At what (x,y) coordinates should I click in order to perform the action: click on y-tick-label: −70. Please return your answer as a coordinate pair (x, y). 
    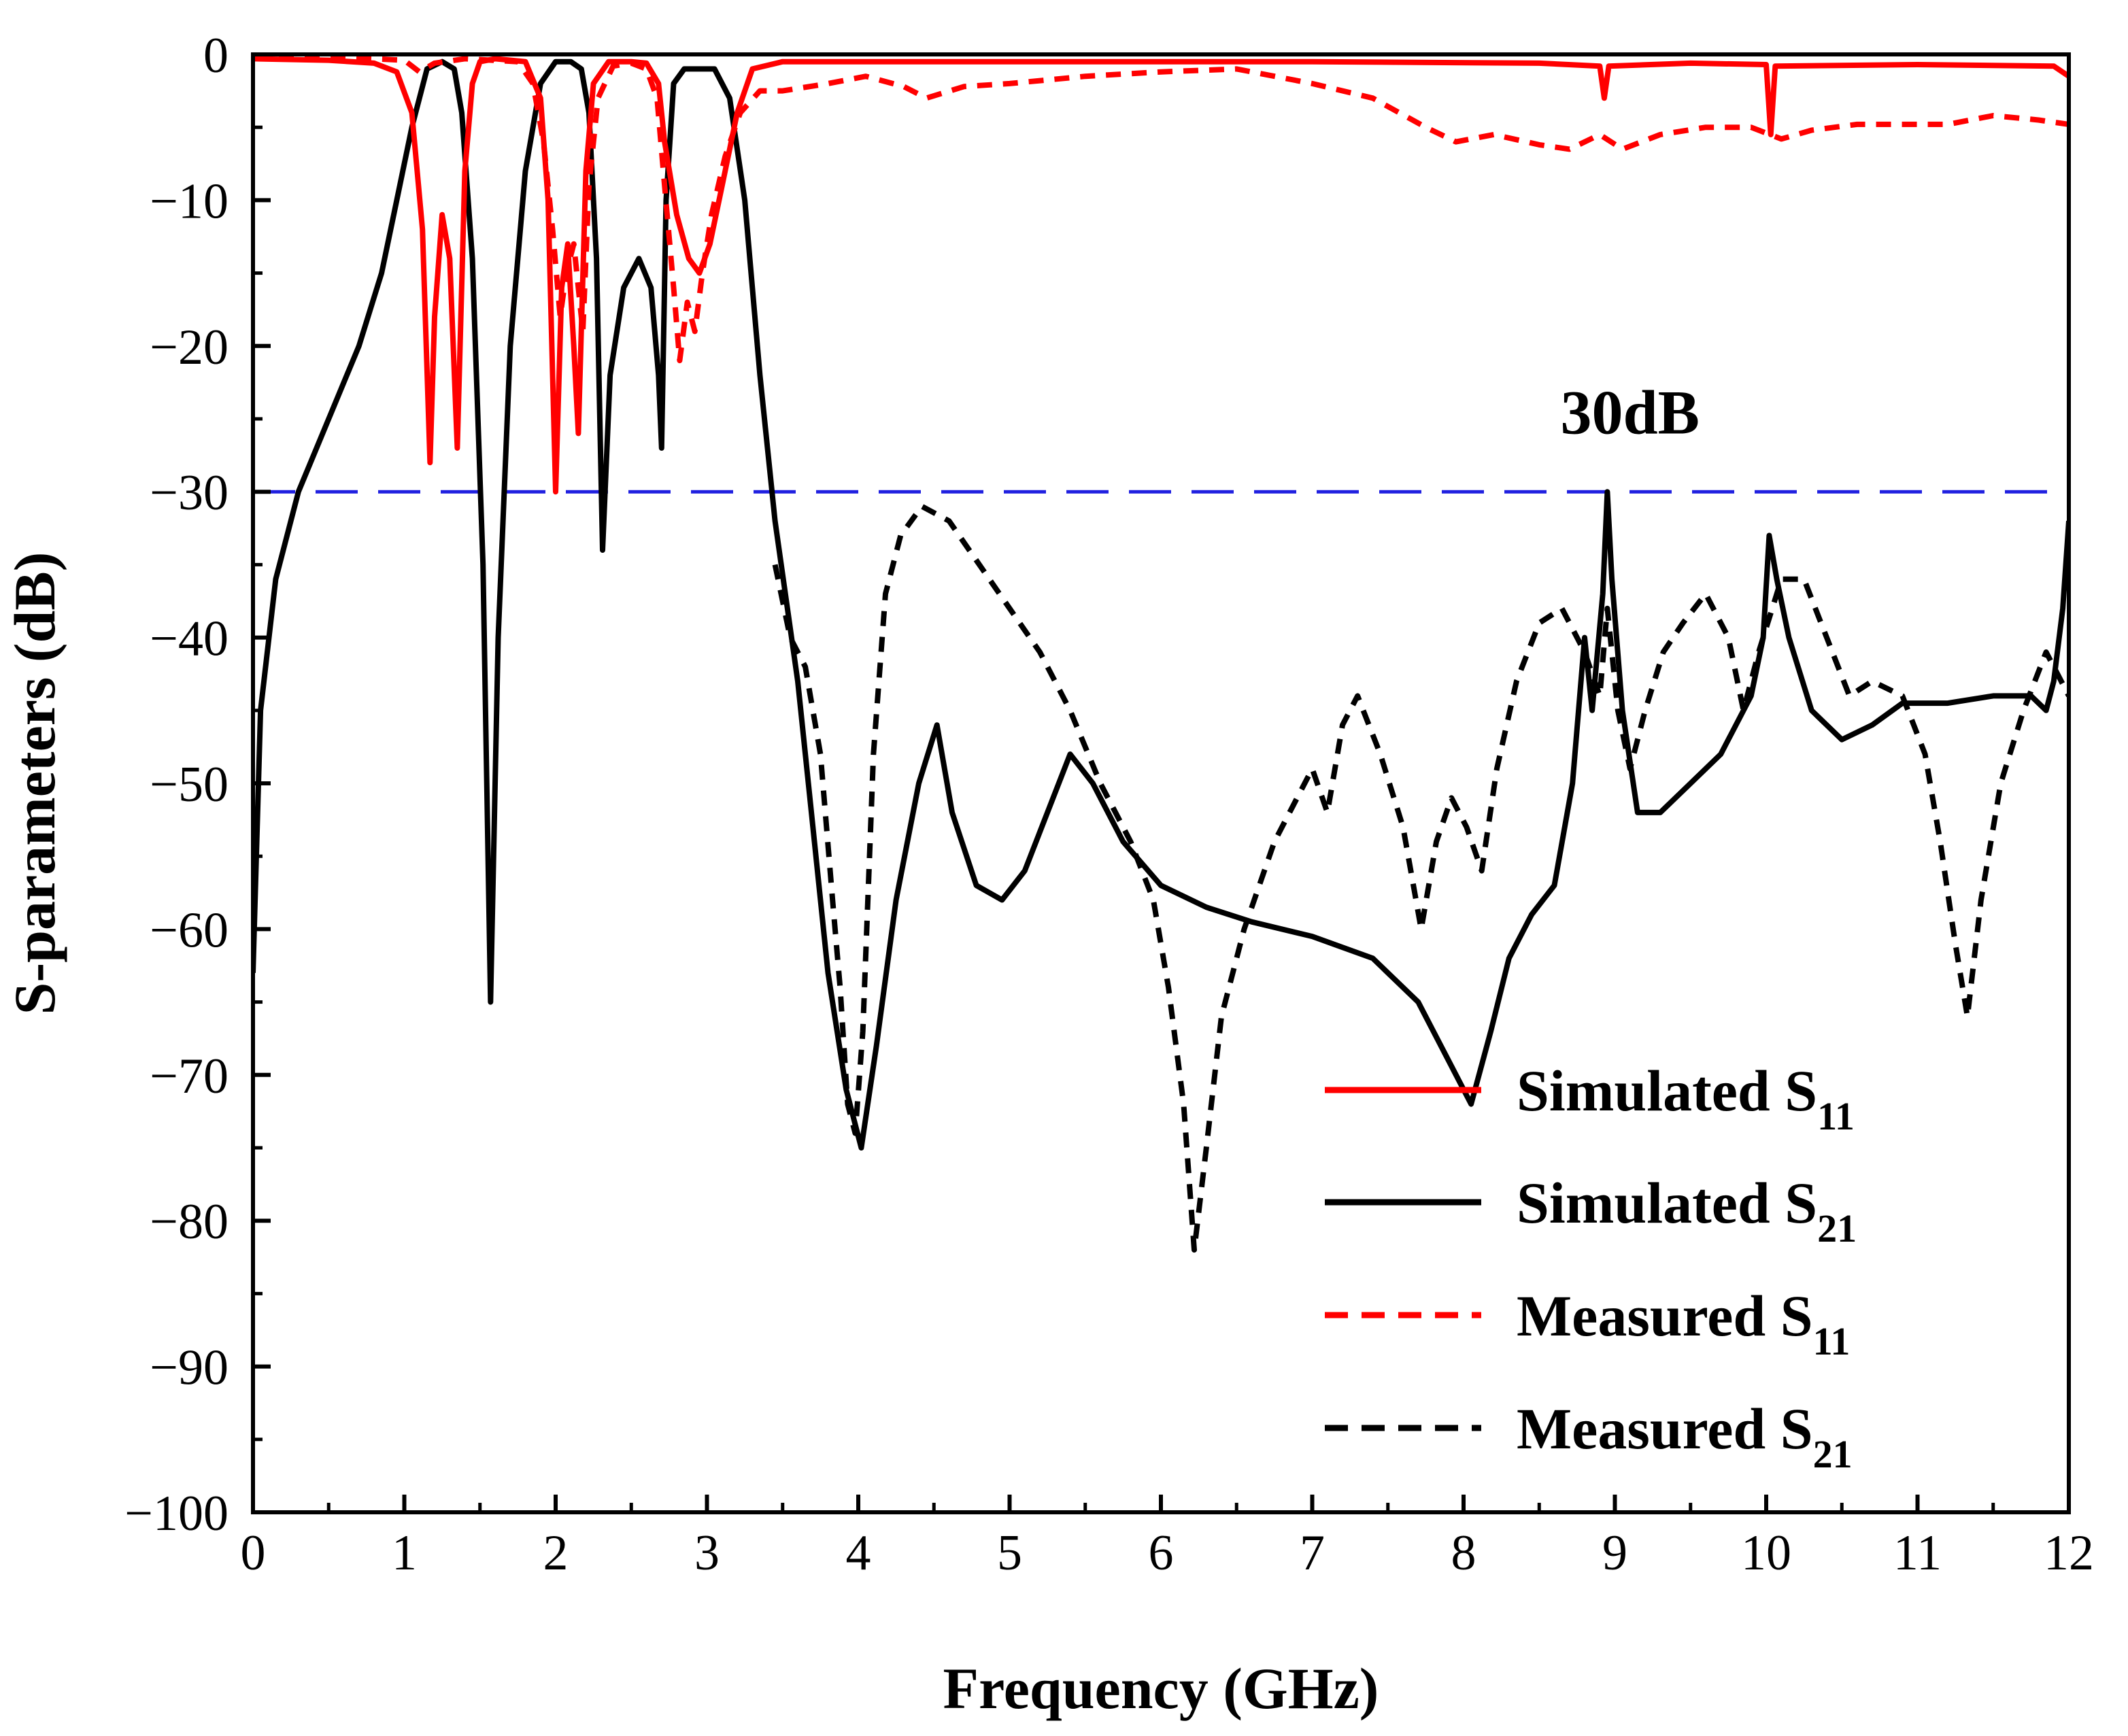
    Looking at the image, I should click on (190, 1076).